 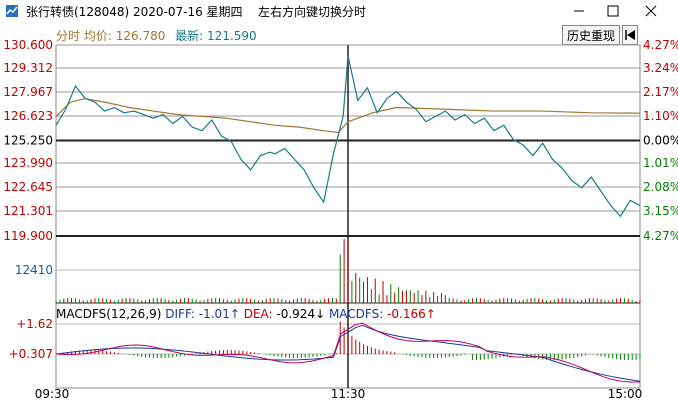 What do you see at coordinates (625, 393) in the screenshot?
I see `time-label: 15:00` at bounding box center [625, 393].